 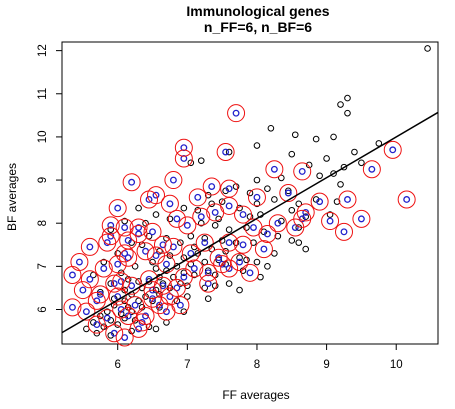 I want to click on x-tick-label: 9, so click(x=326, y=365).